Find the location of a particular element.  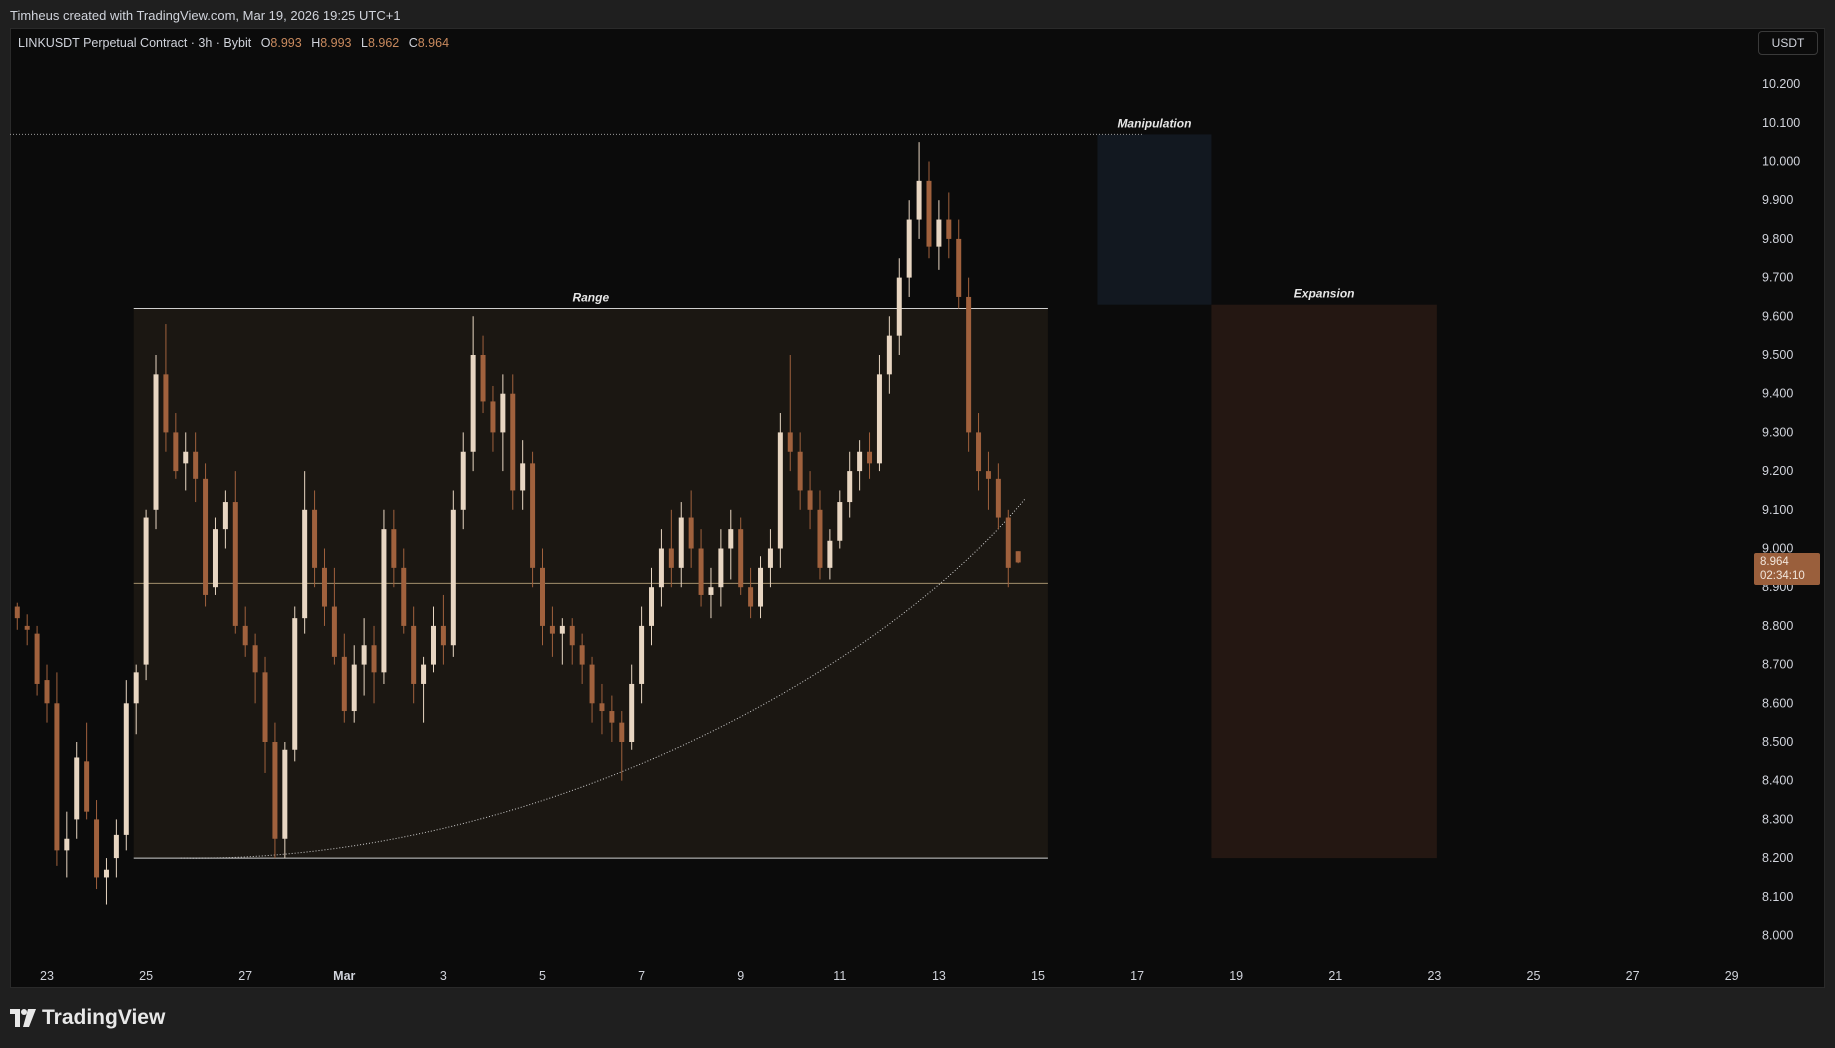

y-axis-tick-label: 10.000 is located at coordinates (1781, 162).